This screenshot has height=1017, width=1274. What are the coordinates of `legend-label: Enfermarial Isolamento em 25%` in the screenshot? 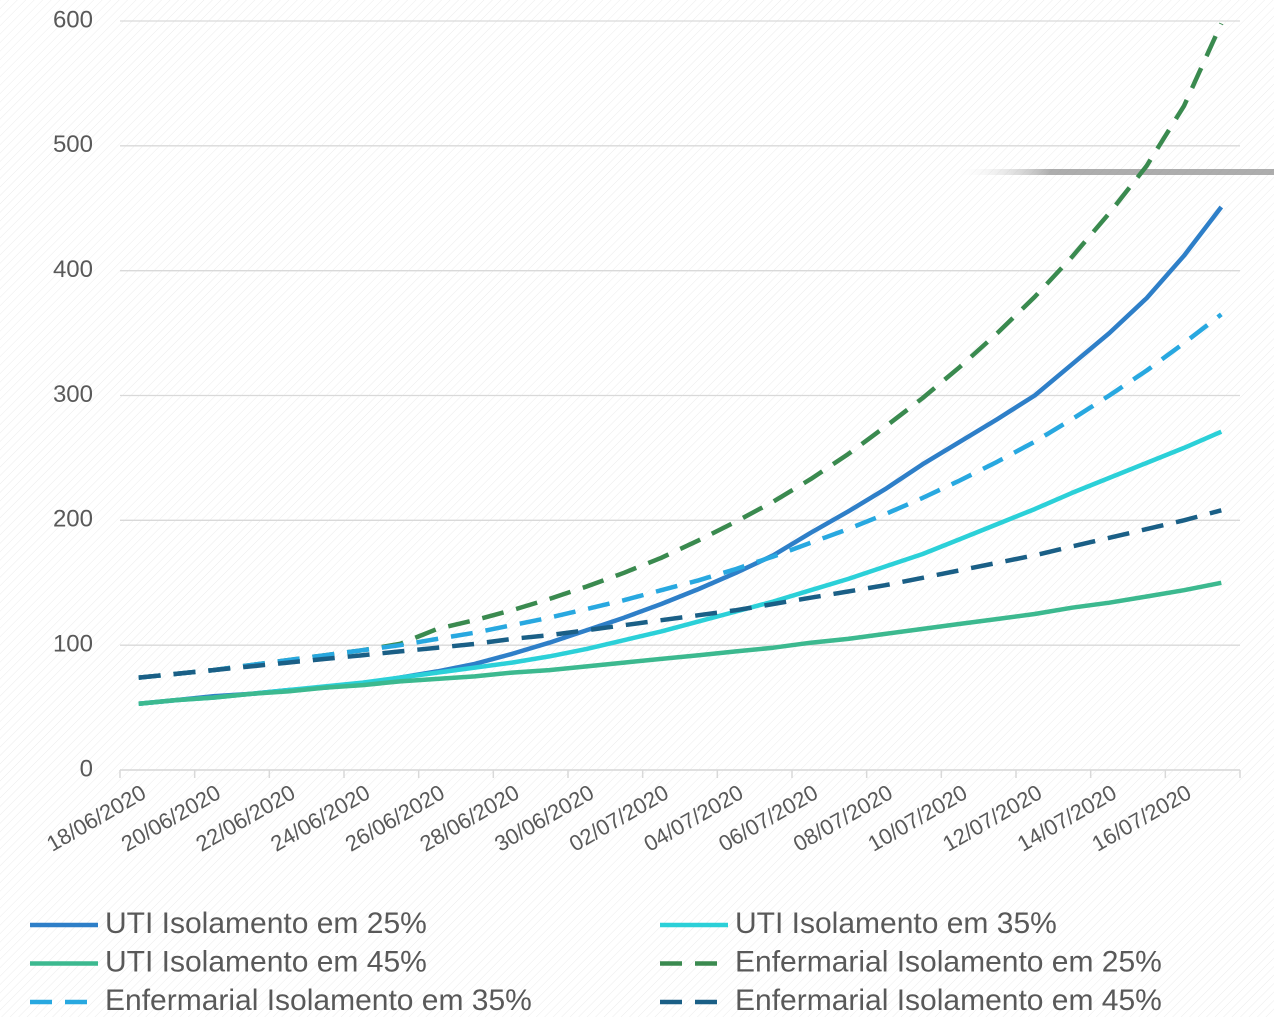 It's located at (948, 961).